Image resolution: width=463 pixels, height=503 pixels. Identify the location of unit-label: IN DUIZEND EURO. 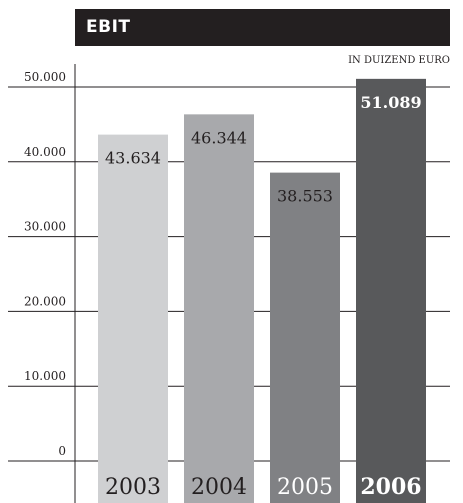
(399, 60).